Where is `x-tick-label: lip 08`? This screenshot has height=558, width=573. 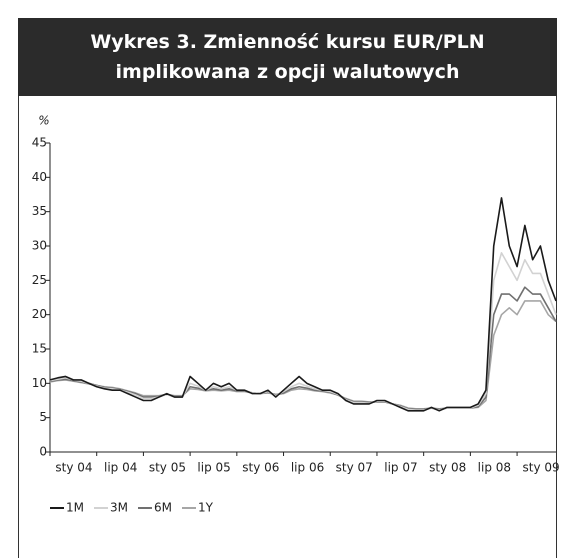
x-tick-label: lip 08 is located at coordinates (494, 468).